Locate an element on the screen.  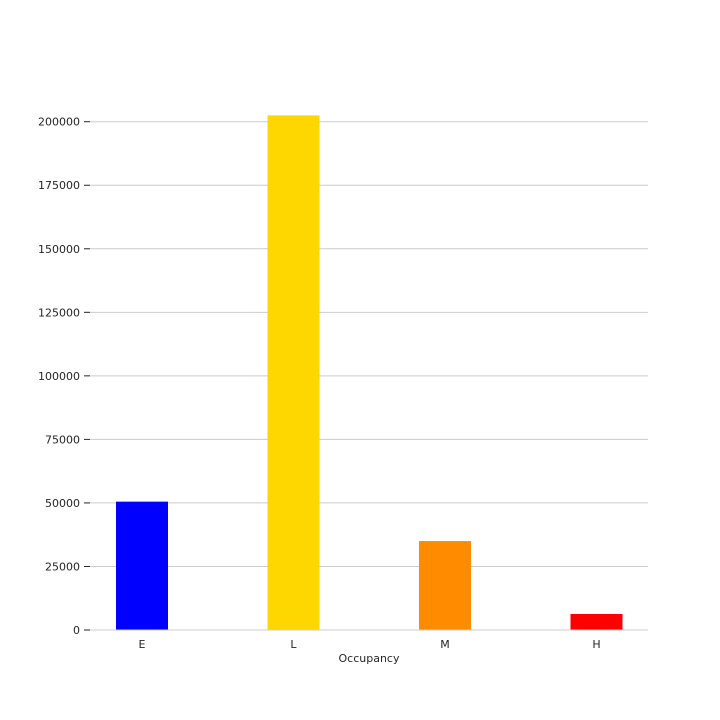
y-tick-label: 175000 is located at coordinates (59, 185).